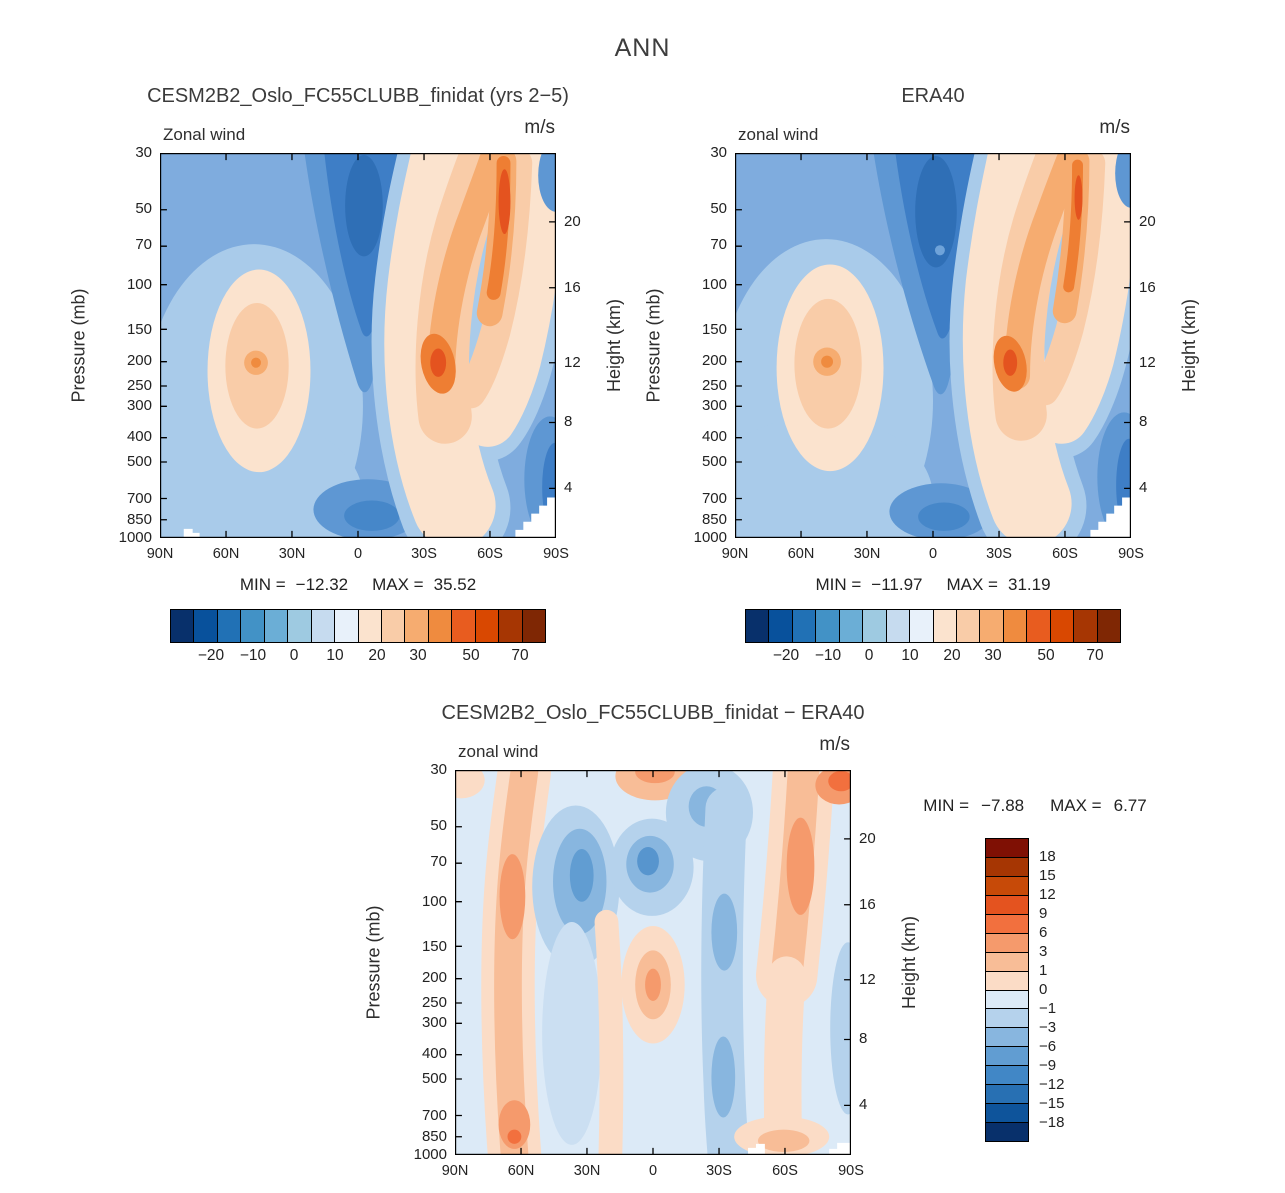 The image size is (1285, 1193). I want to click on axis-ticks, so click(653, 962).